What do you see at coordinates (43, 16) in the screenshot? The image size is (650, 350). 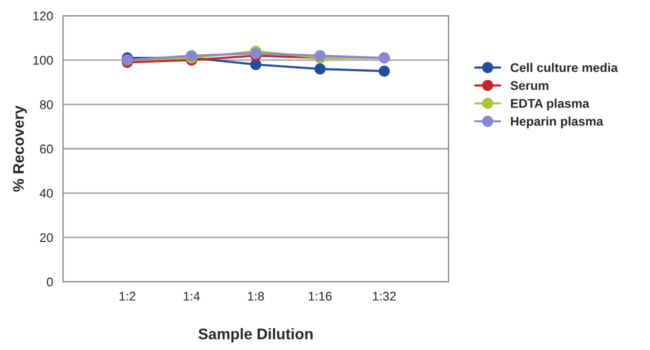 I see `y-tick-label: 120` at bounding box center [43, 16].